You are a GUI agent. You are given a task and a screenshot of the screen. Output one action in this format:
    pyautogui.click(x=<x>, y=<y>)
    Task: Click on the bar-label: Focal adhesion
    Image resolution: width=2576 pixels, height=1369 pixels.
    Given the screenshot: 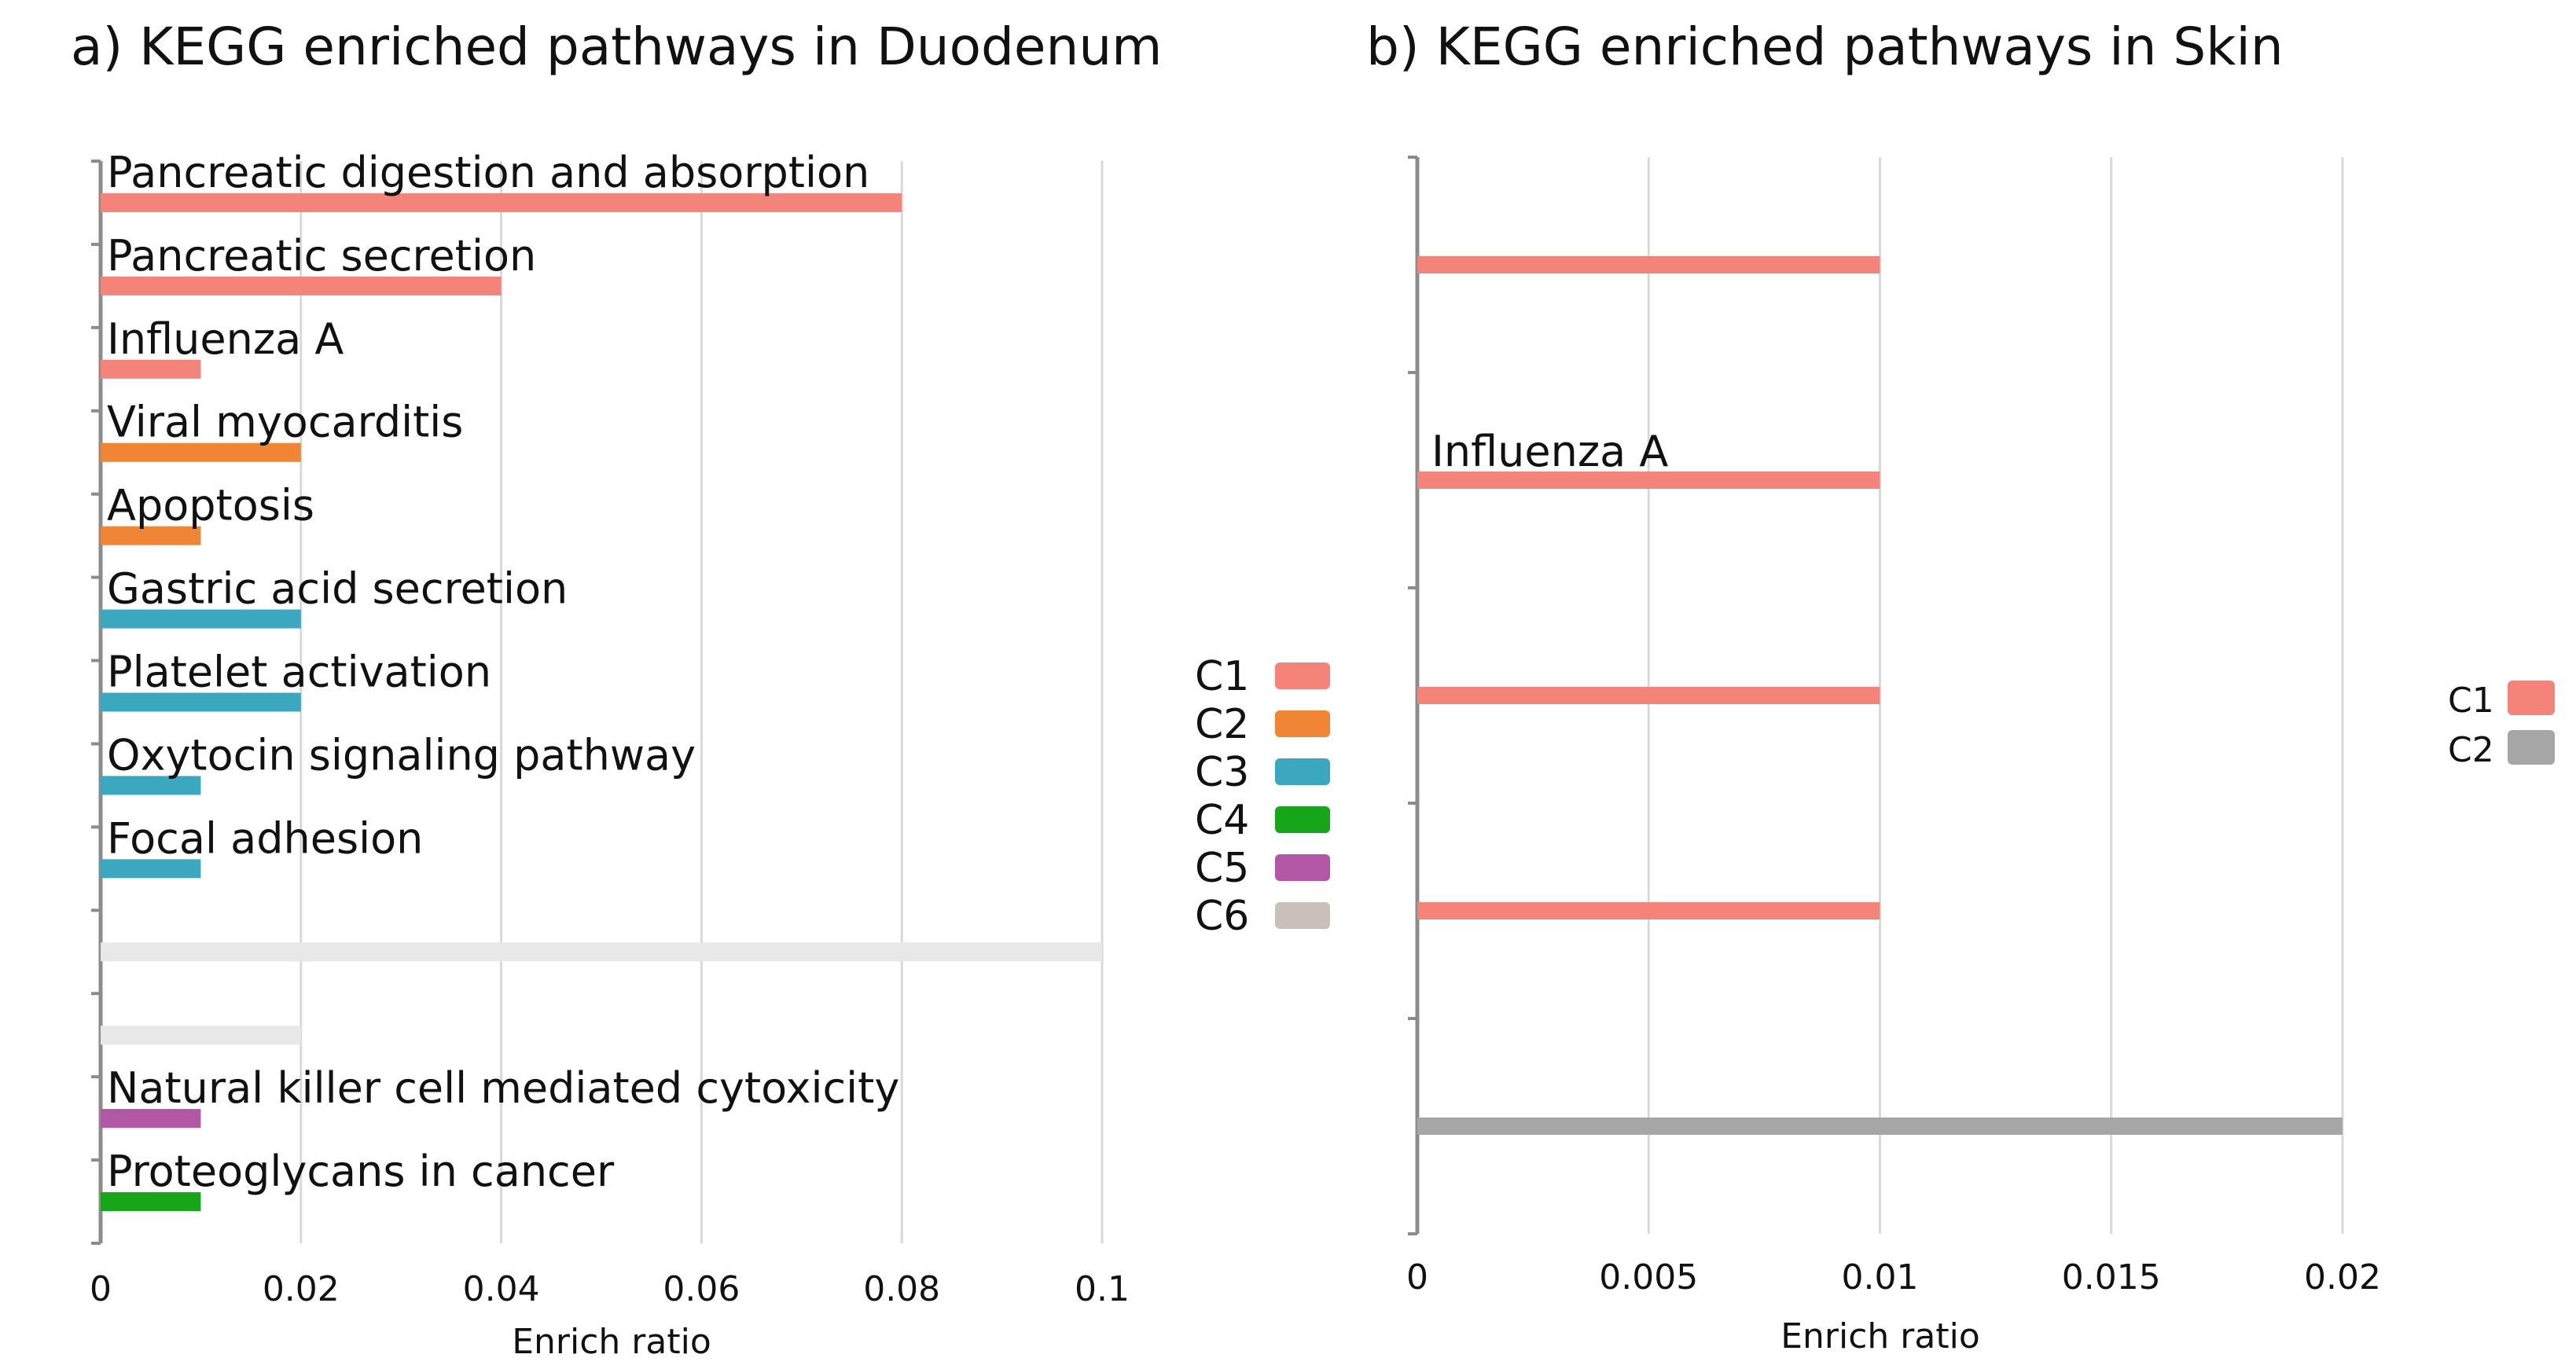 What is the action you would take?
    pyautogui.click(x=265, y=838)
    